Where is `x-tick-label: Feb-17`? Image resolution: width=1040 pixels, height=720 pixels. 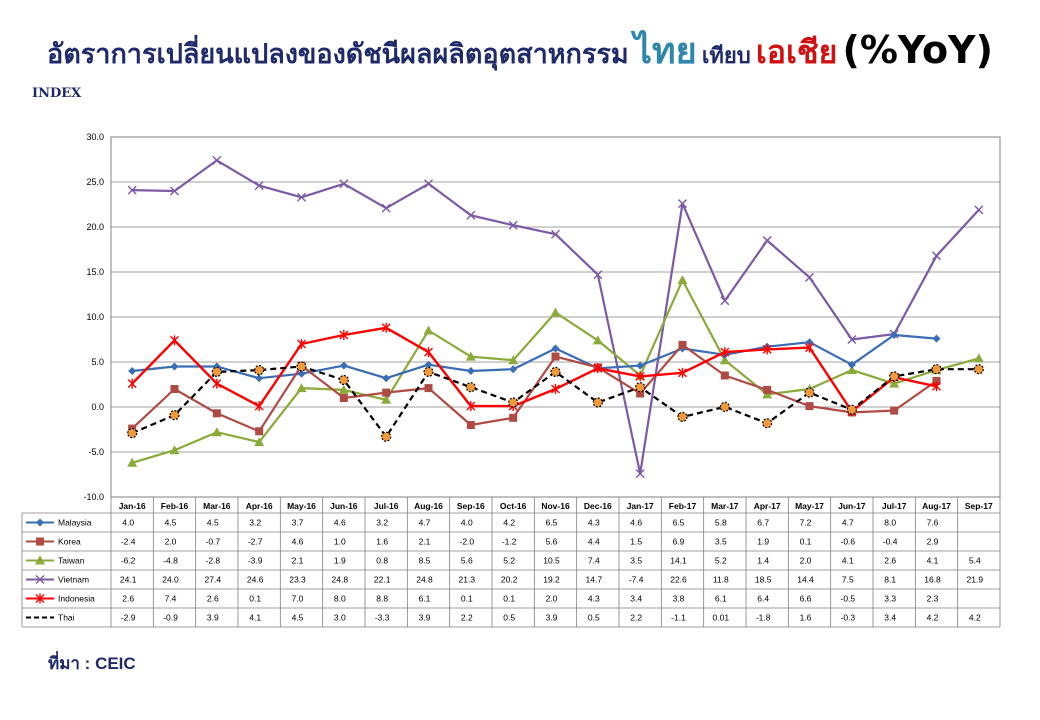
x-tick-label: Feb-17 is located at coordinates (683, 506).